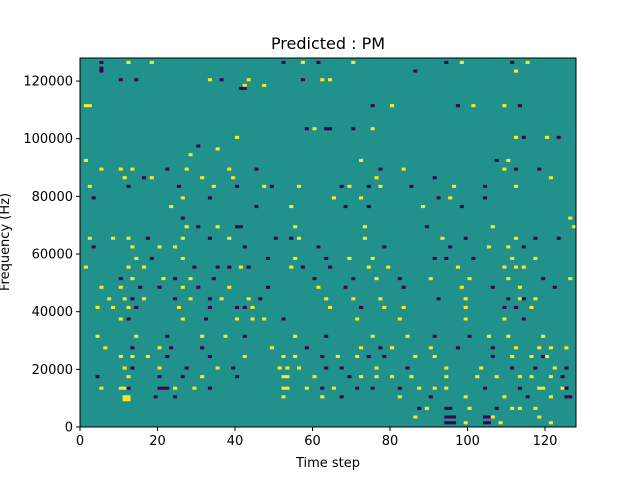 This screenshot has height=480, width=640. Describe the element at coordinates (80, 441) in the screenshot. I see `x-tick-label: 0` at that location.